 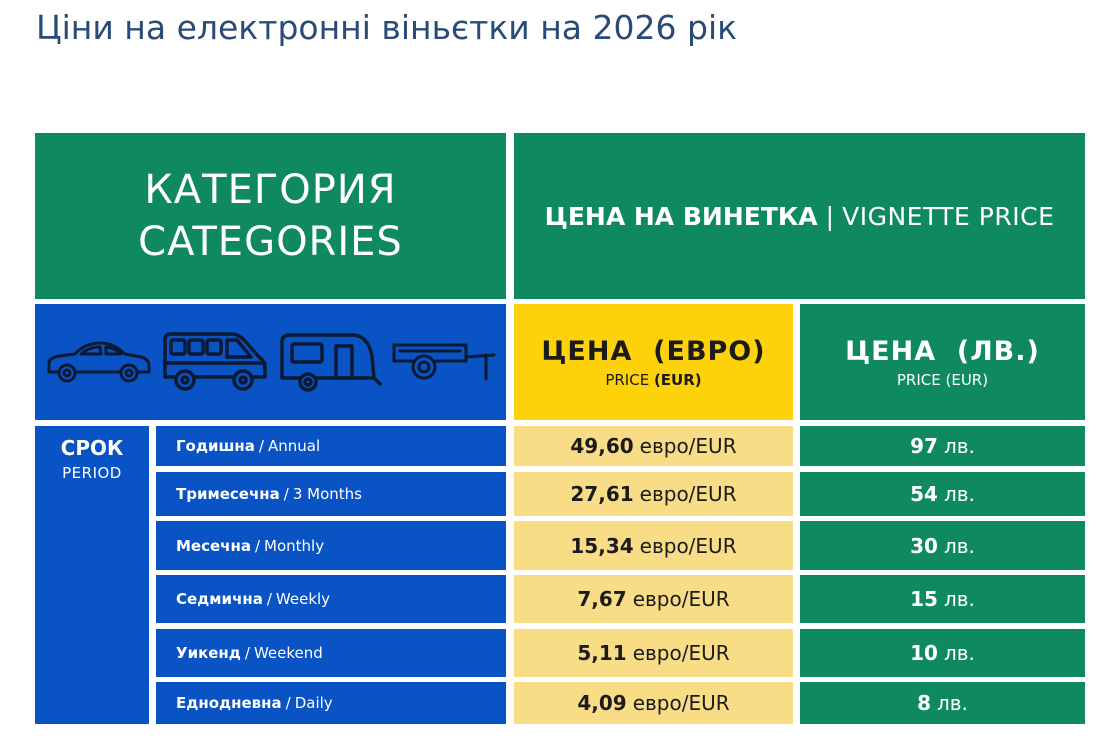 What do you see at coordinates (924, 494) in the screenshot?
I see `bgn-value: 54` at bounding box center [924, 494].